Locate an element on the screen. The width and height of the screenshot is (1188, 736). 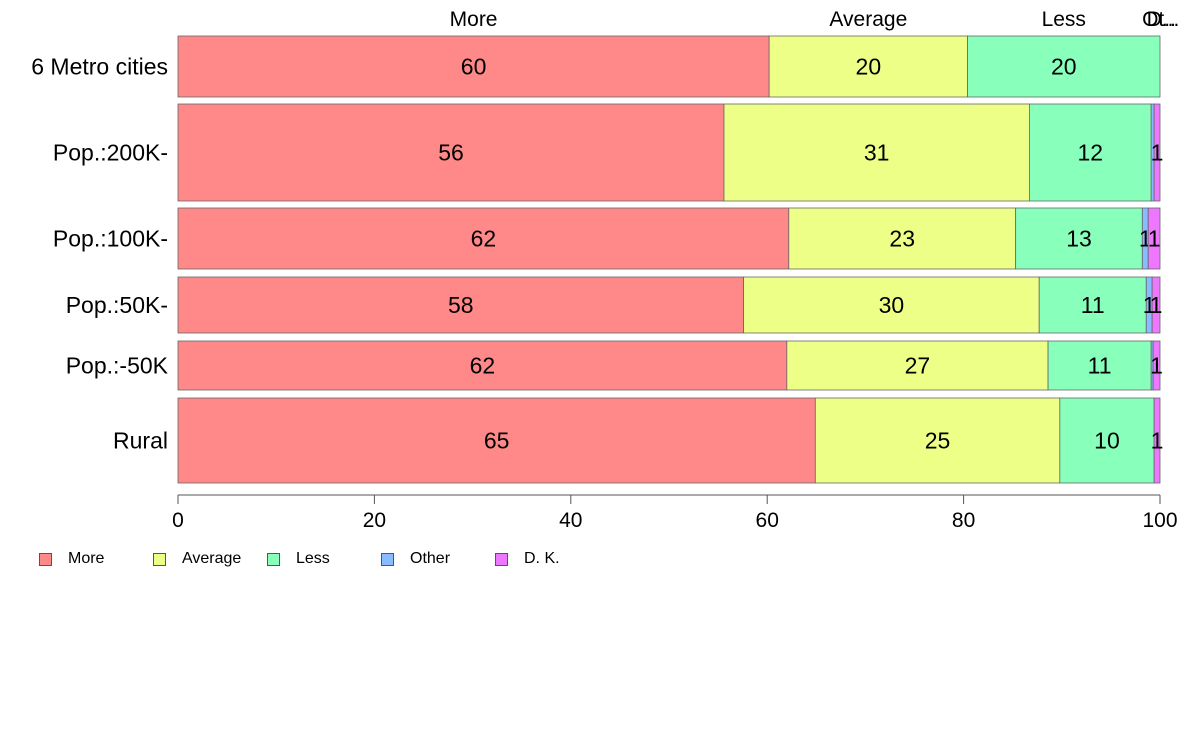
series-top-label: Ot.. is located at coordinates (1159, 19).